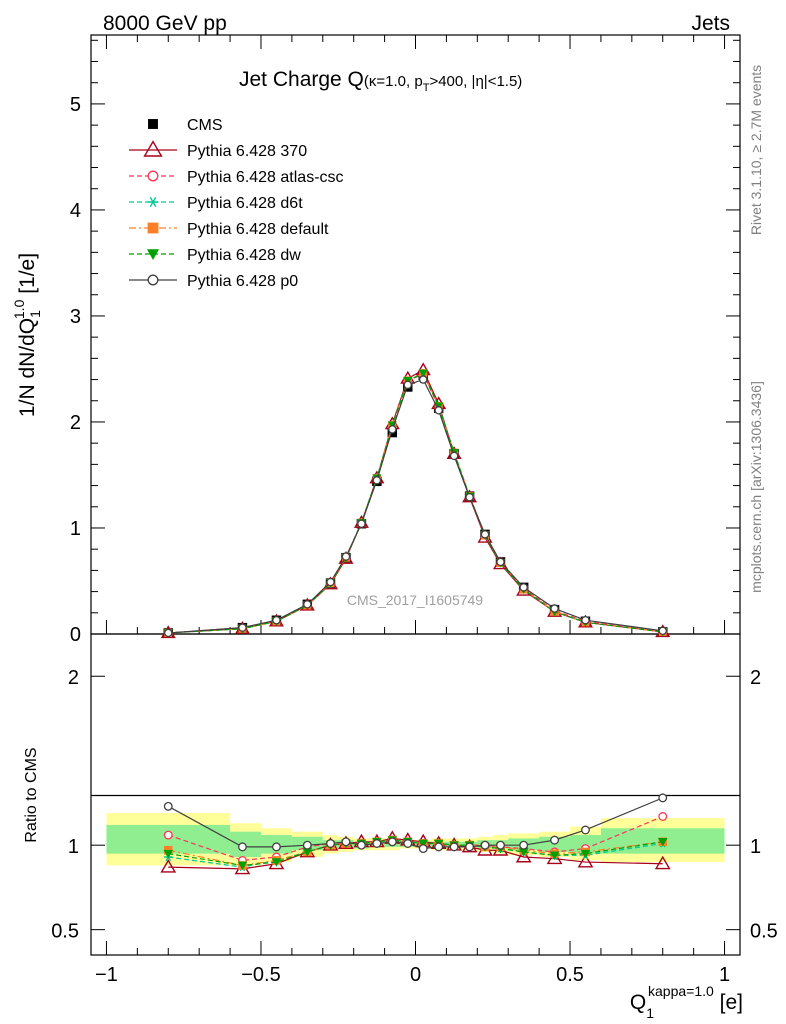 Image resolution: width=786 pixels, height=1024 pixels. What do you see at coordinates (415, 975) in the screenshot?
I see `x-tick-label: 0` at bounding box center [415, 975].